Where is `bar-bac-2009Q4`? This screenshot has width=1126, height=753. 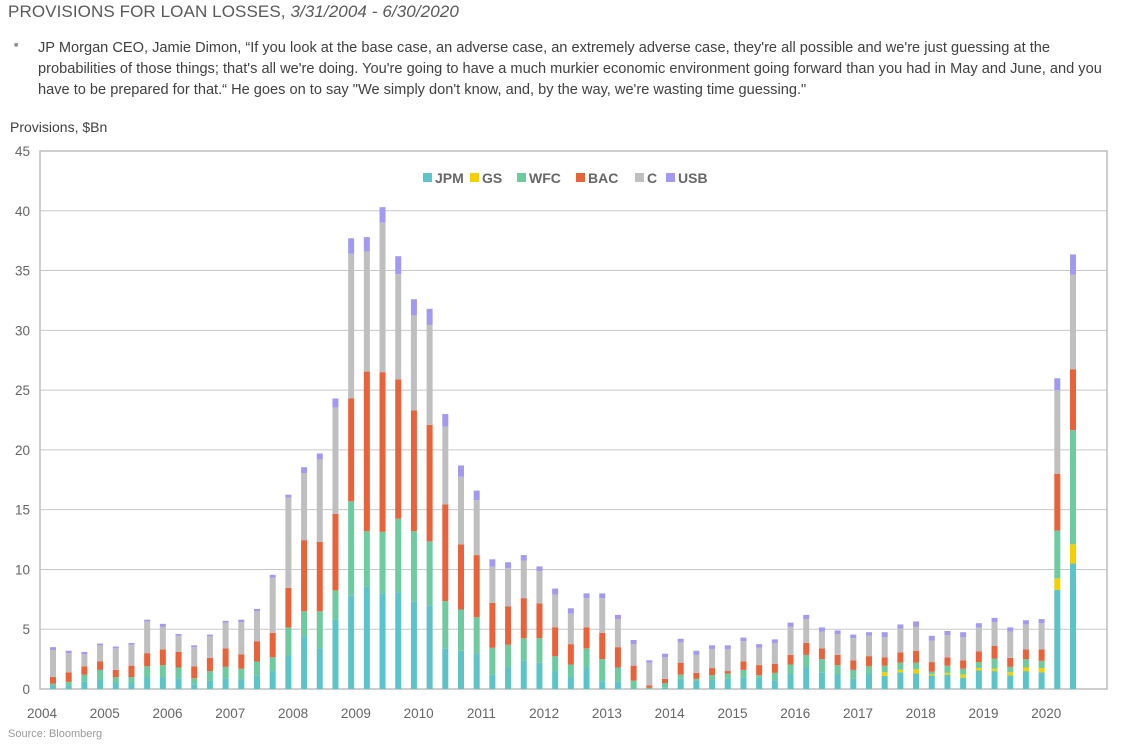
bar-bac-2009Q4 is located at coordinates (413, 471).